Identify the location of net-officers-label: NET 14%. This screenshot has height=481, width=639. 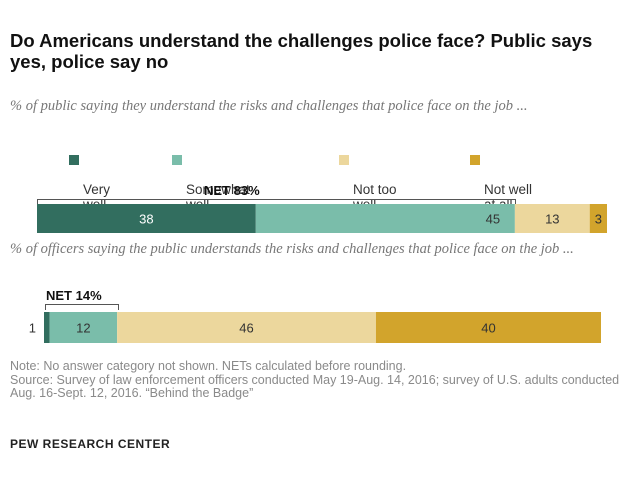
(74, 295).